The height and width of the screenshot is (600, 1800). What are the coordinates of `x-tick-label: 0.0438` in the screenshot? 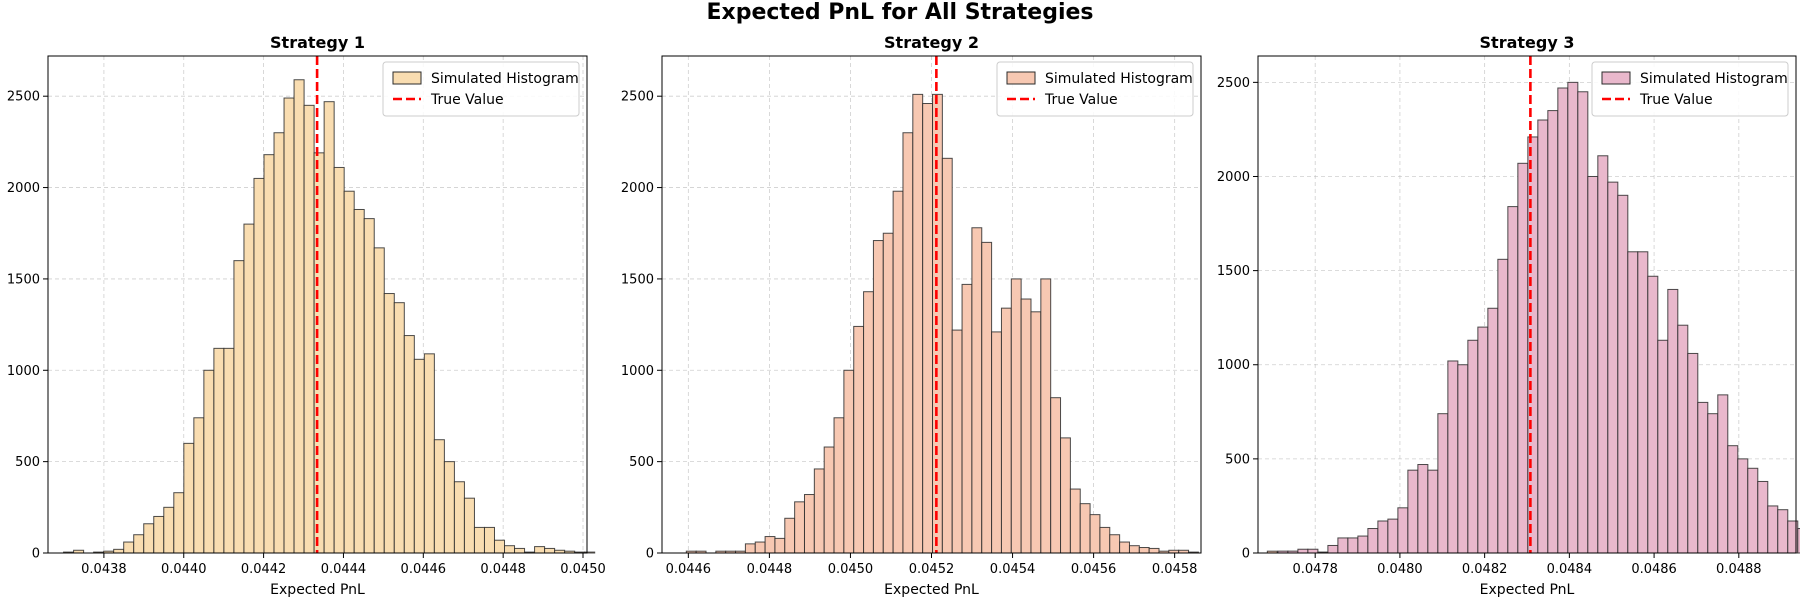 It's located at (104, 569).